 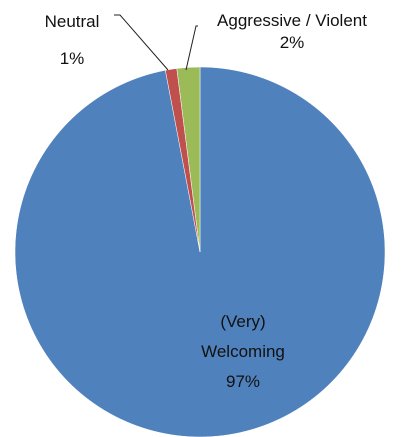 I want to click on pie-slice-aggressive-violent, so click(x=188, y=159).